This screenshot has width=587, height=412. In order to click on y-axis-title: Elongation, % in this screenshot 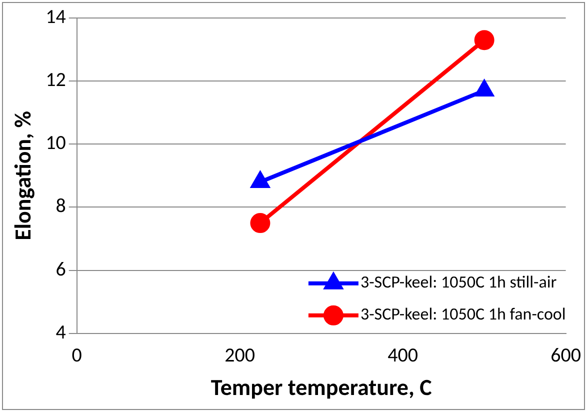, I will do `click(24, 175)`.